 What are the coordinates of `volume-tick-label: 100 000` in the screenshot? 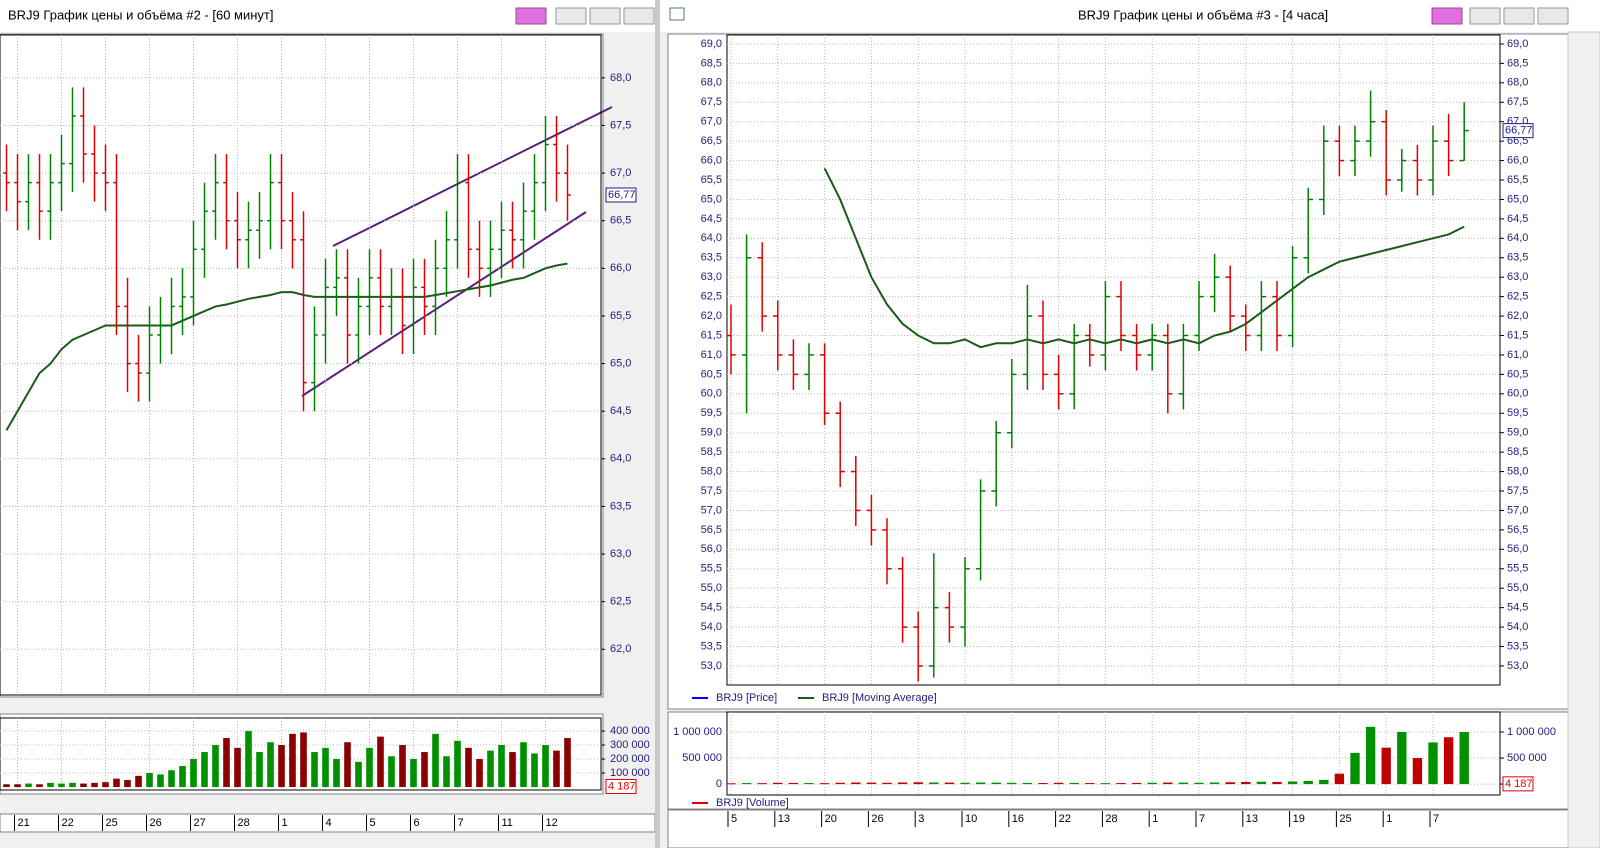 It's located at (630, 773).